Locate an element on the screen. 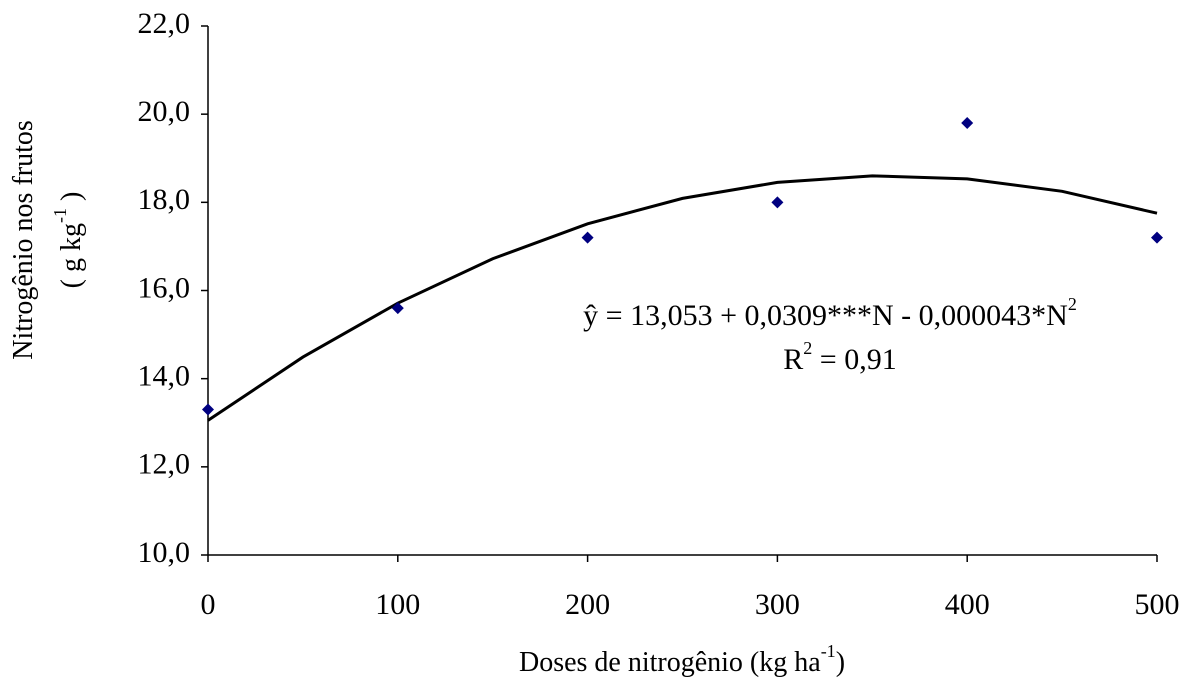 The width and height of the screenshot is (1184, 683). r-squared: R2 = 0,91 is located at coordinates (839, 357).